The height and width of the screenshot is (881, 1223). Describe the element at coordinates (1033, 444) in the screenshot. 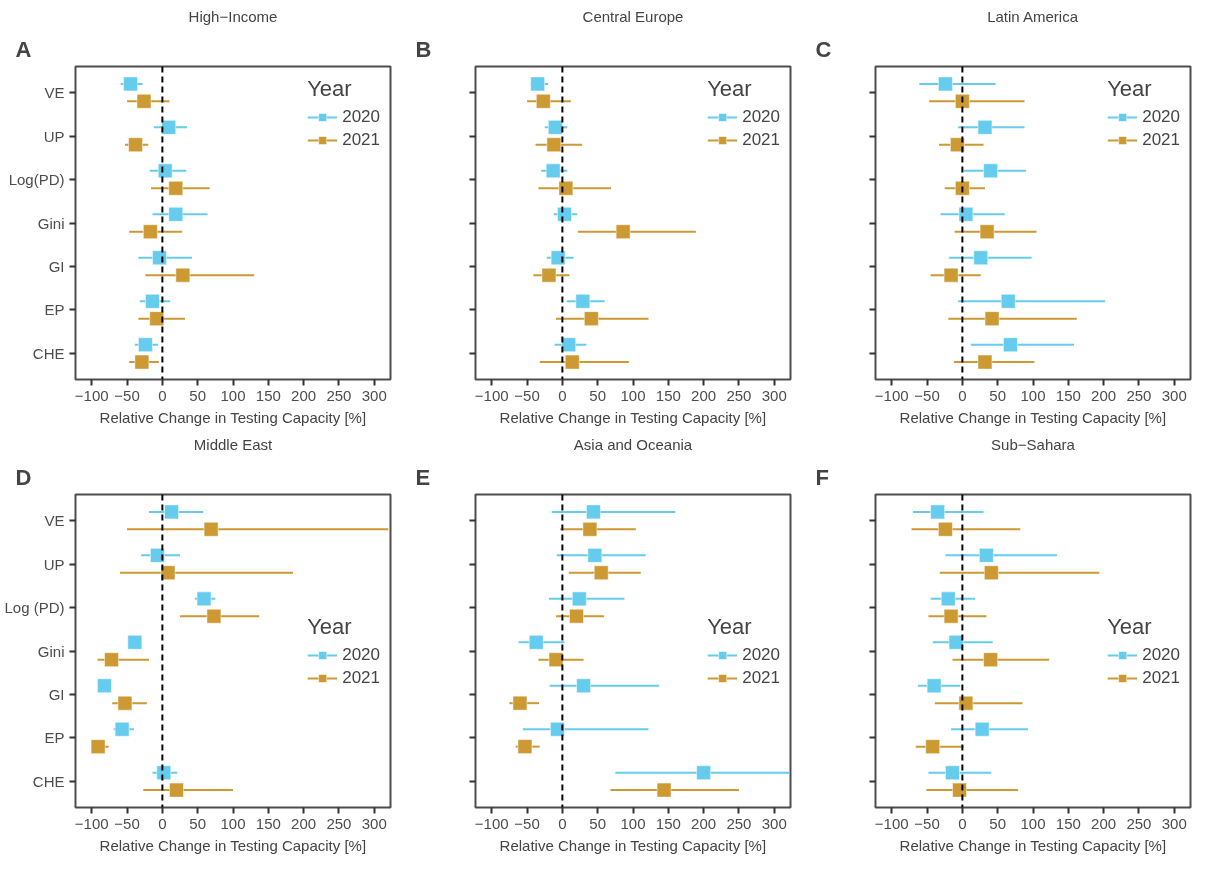

I see `chart-title: Sub−Sahara` at that location.